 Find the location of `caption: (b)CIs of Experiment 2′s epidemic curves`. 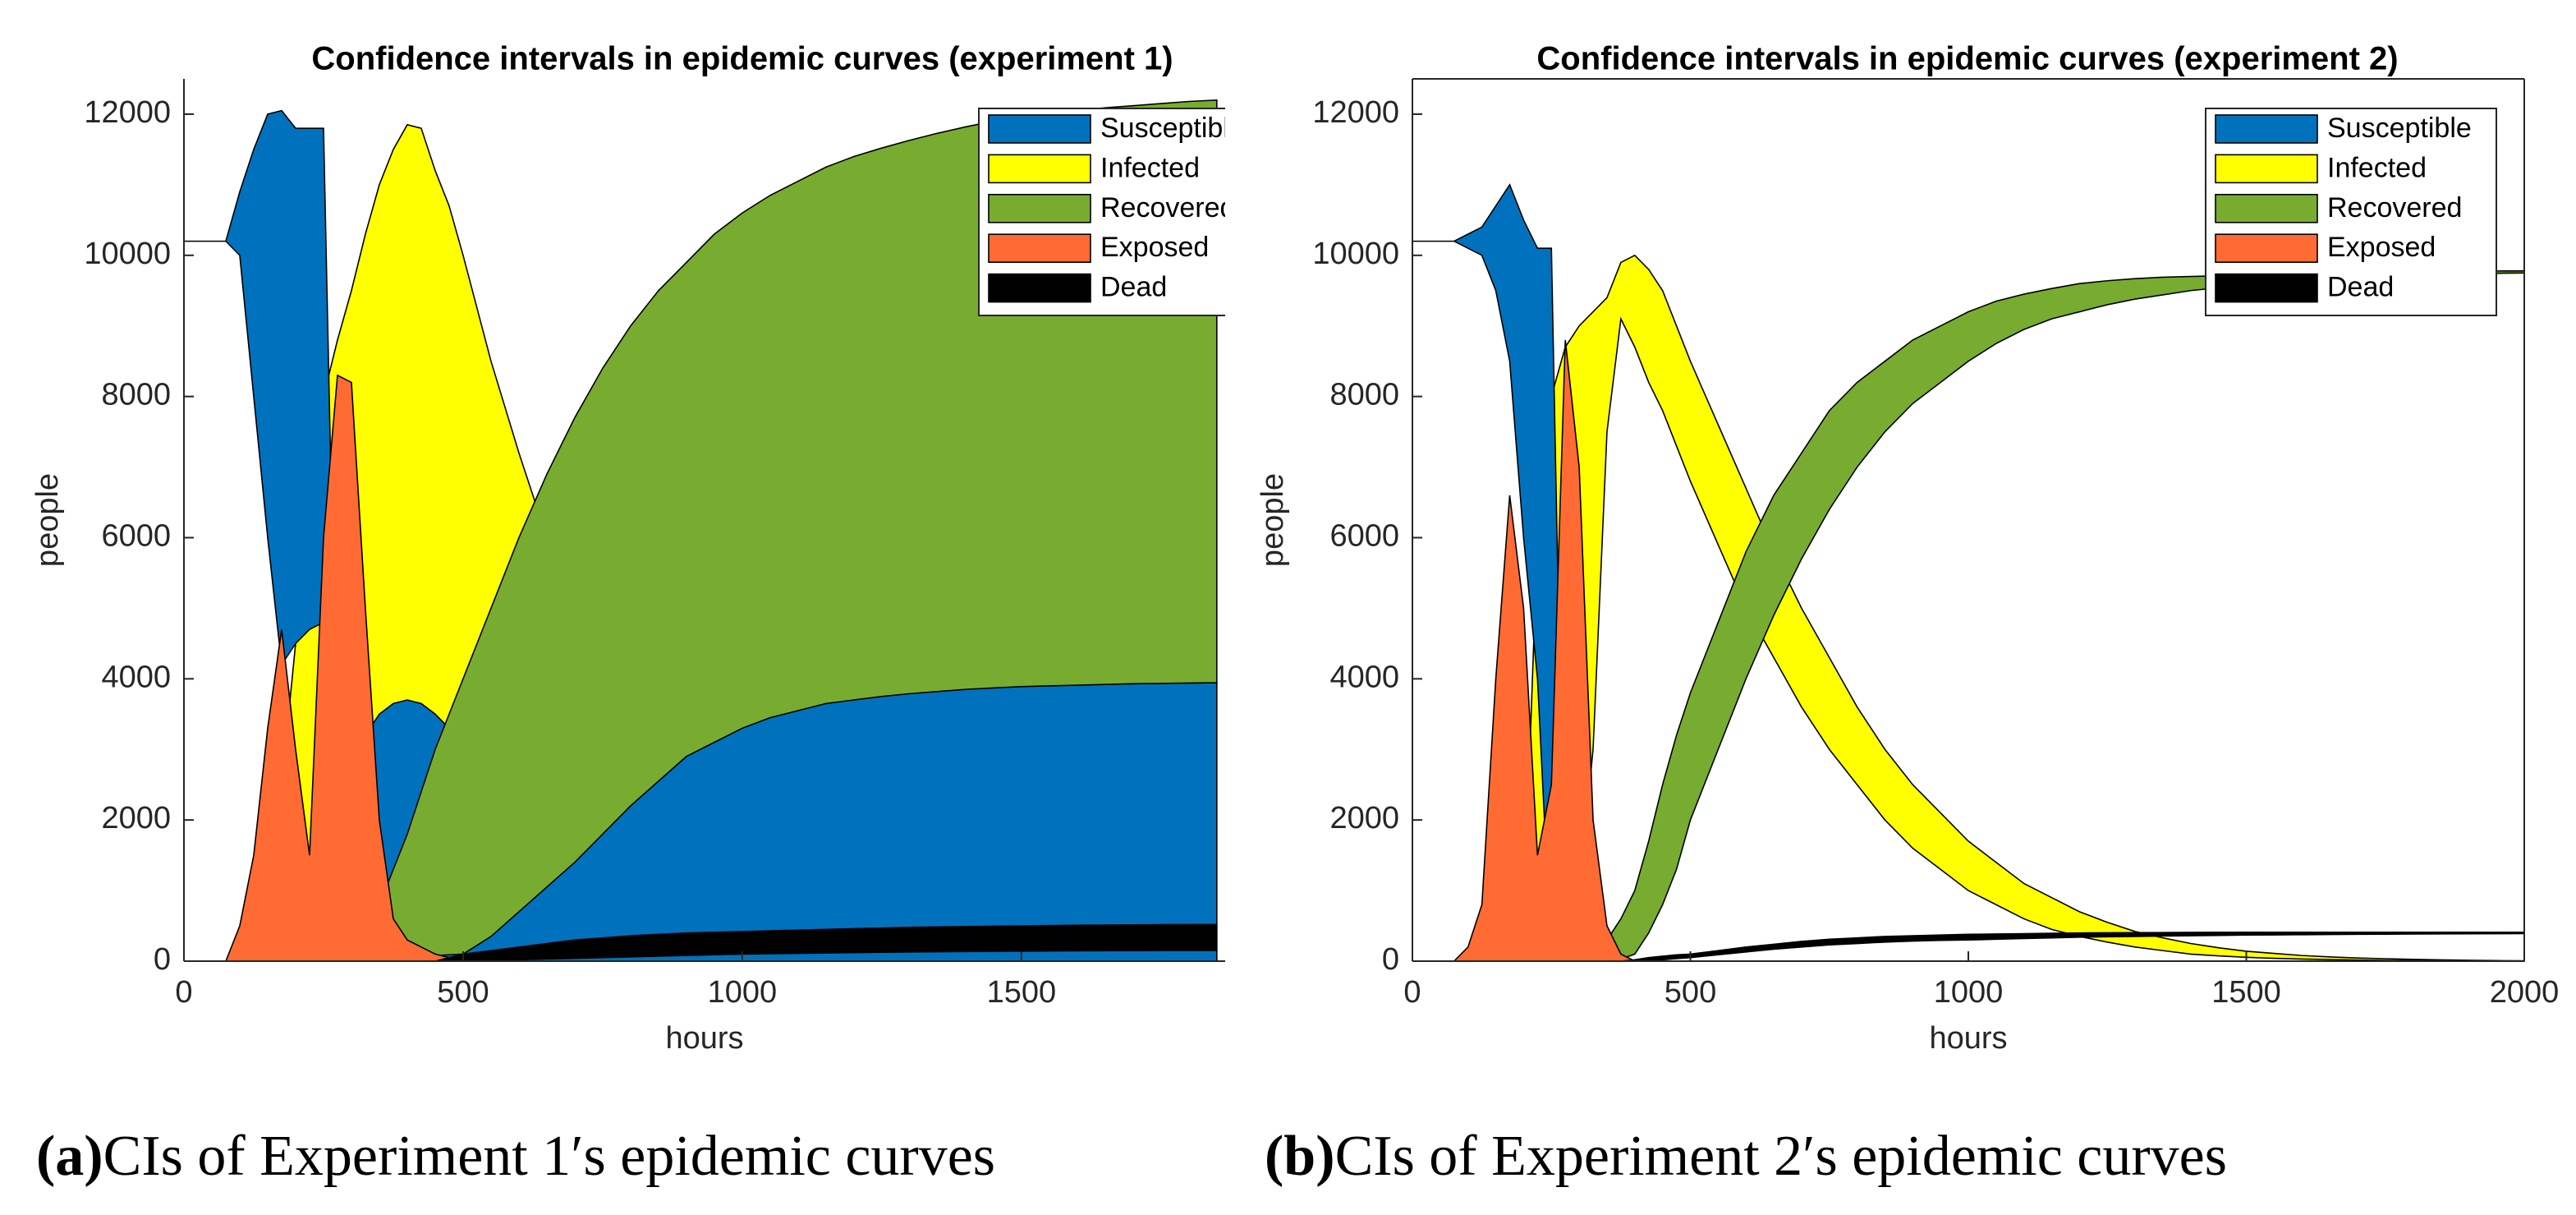

caption: (b)CIs of Experiment 2′s epidemic curves is located at coordinates (1746, 1156).